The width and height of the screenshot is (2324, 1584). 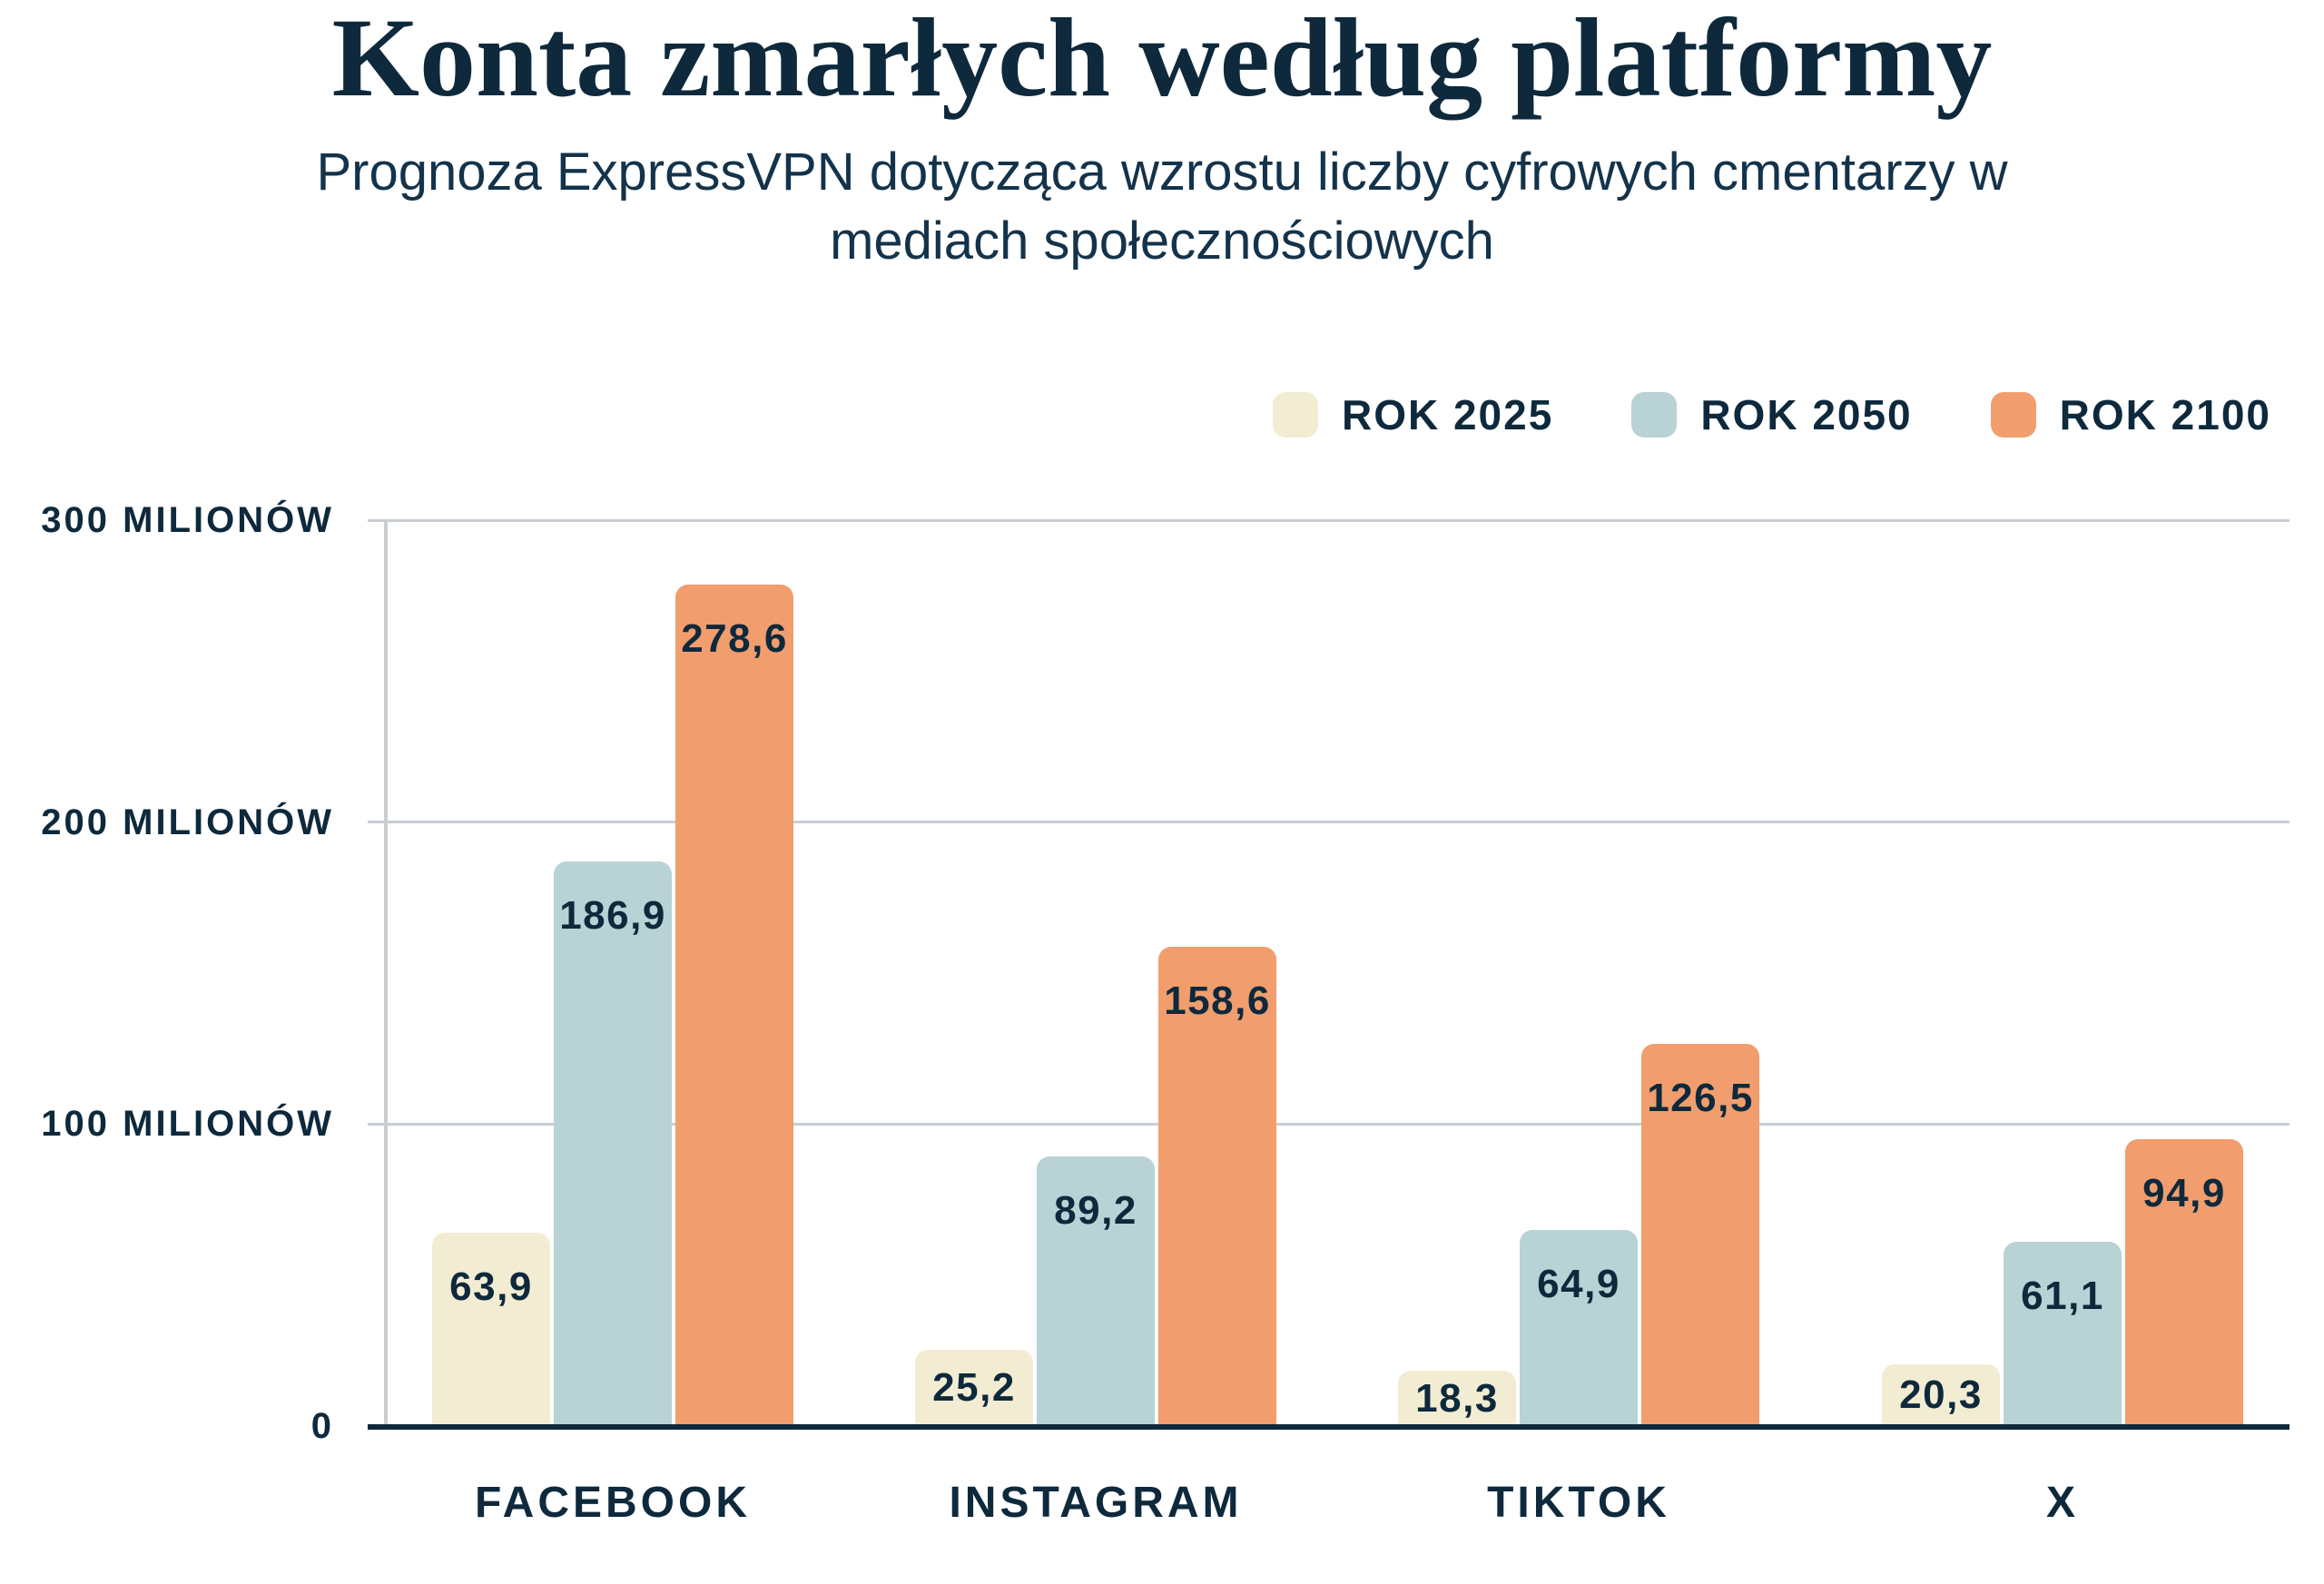 I want to click on chart-title: Konta zmarłych według platformy, so click(x=1162, y=60).